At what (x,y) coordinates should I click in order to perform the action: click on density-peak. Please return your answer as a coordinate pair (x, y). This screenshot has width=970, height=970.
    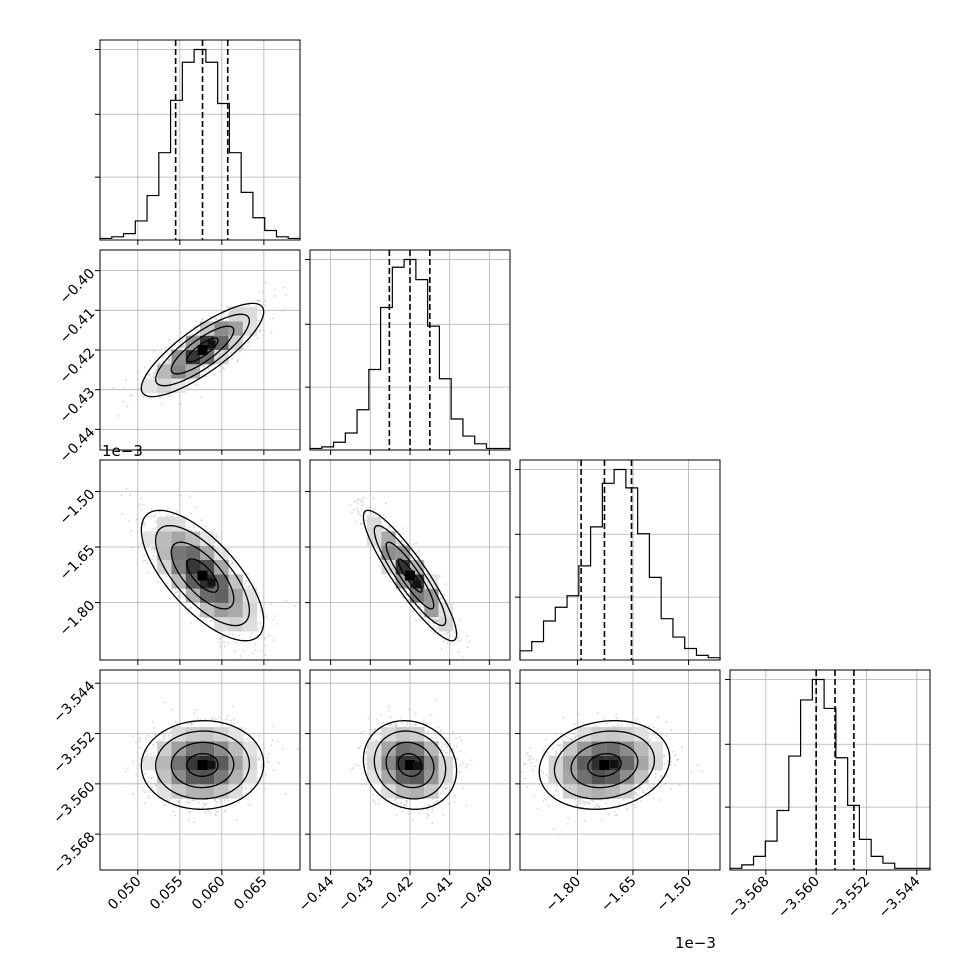
    Looking at the image, I should click on (410, 575).